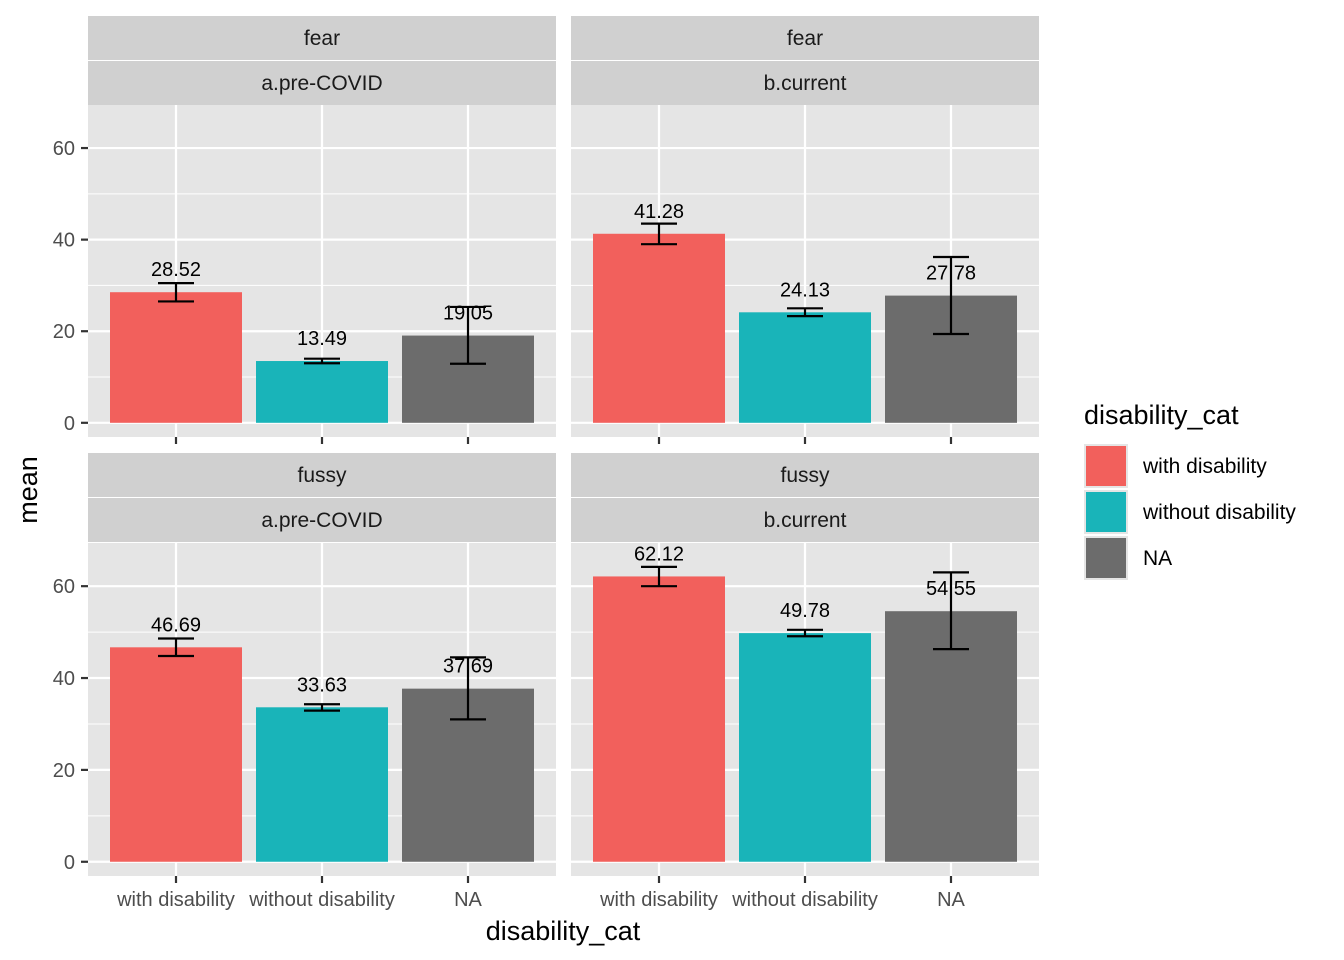  Describe the element at coordinates (951, 589) in the screenshot. I see `data-label: 54.55` at that location.